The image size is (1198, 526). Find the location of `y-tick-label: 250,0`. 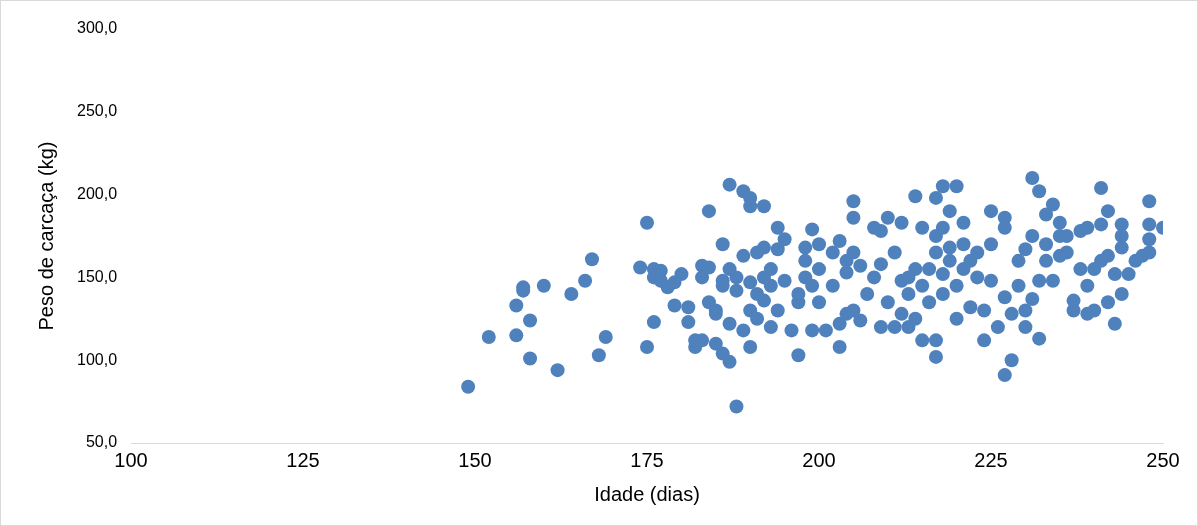

y-tick-label: 250,0 is located at coordinates (97, 111).